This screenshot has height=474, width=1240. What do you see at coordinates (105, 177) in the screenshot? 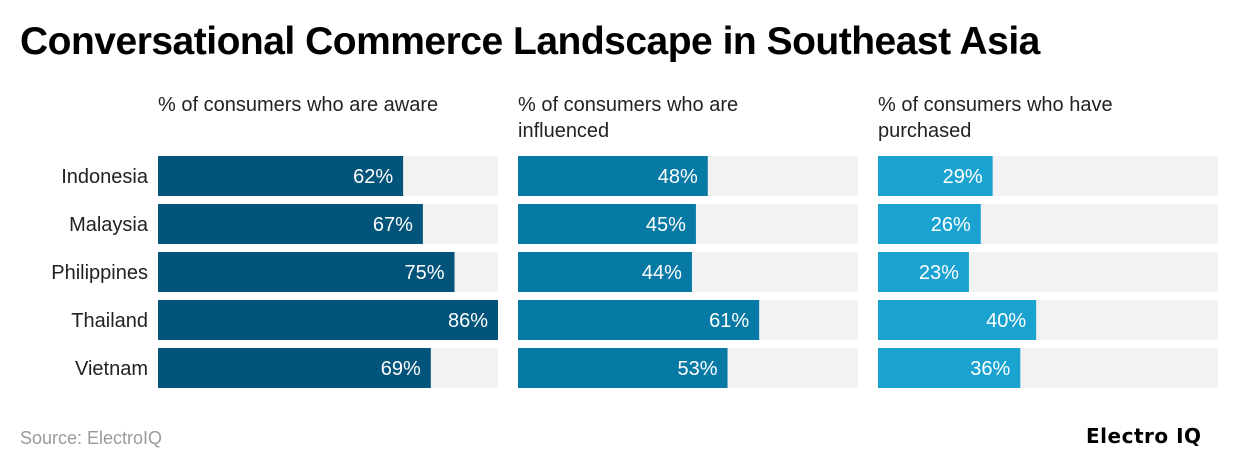
I see `category-label: Indonesia` at bounding box center [105, 177].